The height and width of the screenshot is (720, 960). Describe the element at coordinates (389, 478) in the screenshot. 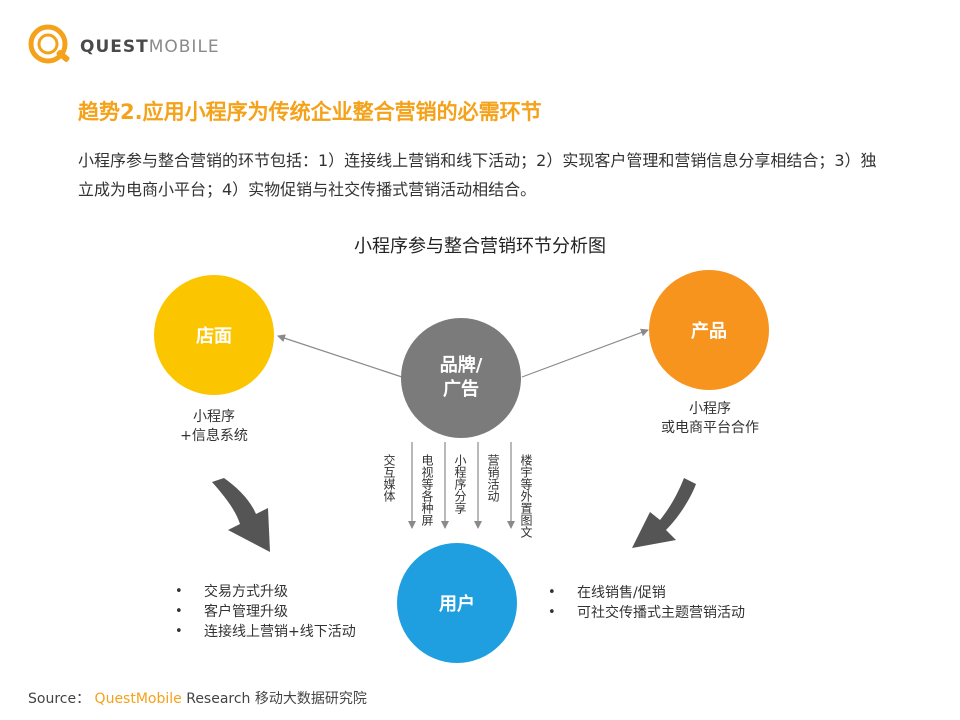

I see `channel-label: 交互媒体` at that location.